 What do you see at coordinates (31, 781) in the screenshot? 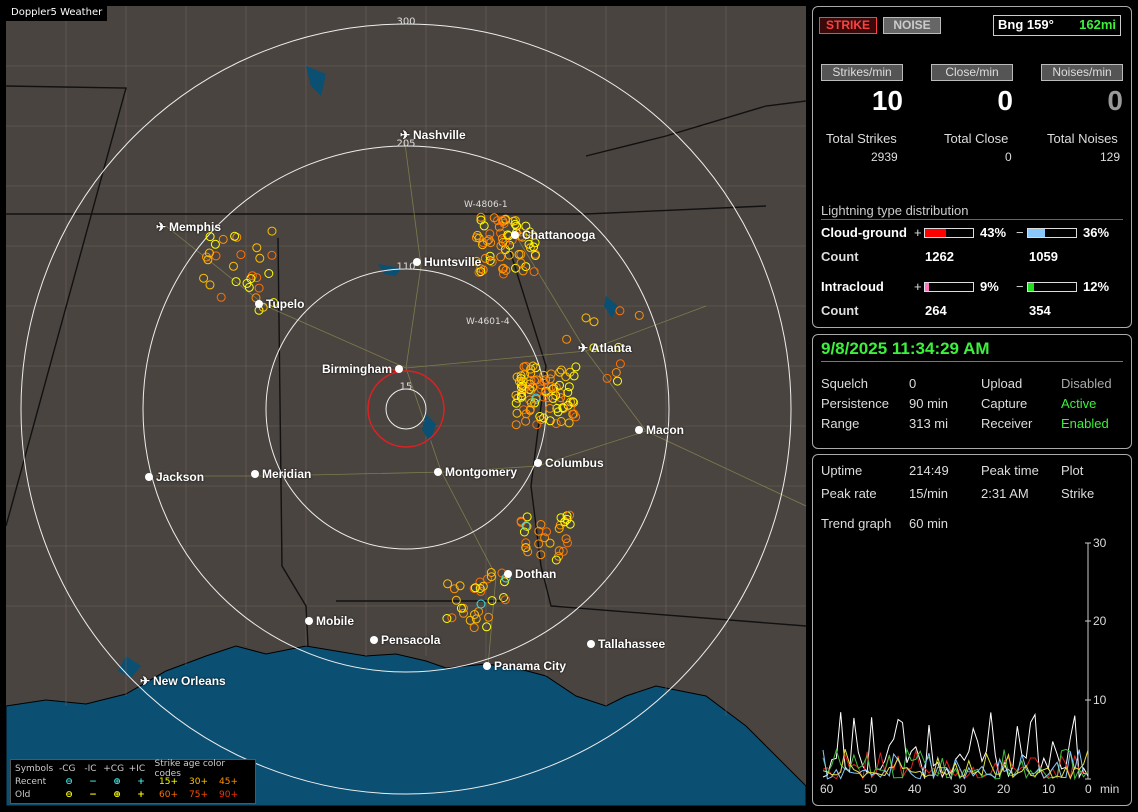
I see `legend-recent-label: Recent` at bounding box center [31, 781].